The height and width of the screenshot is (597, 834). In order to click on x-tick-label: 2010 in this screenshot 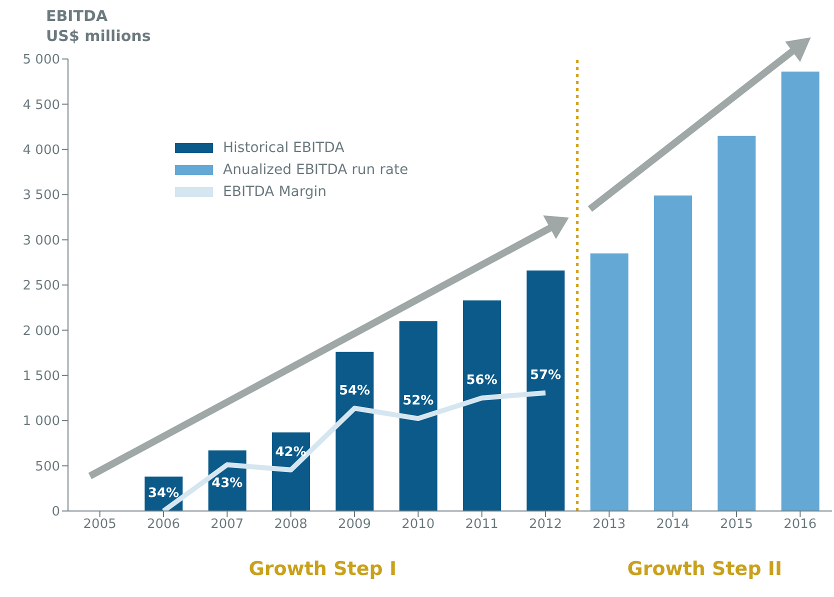, I will do `click(418, 524)`.